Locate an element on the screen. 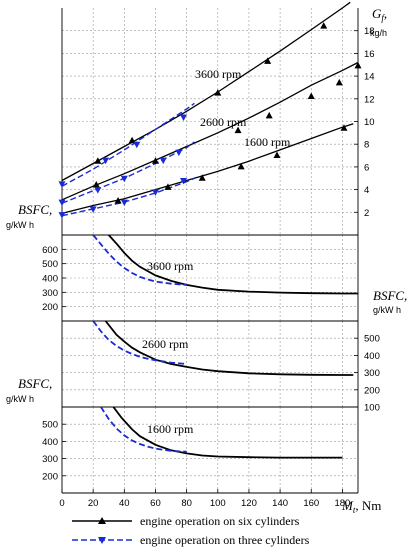  x-tick-label: 100 is located at coordinates (218, 503).